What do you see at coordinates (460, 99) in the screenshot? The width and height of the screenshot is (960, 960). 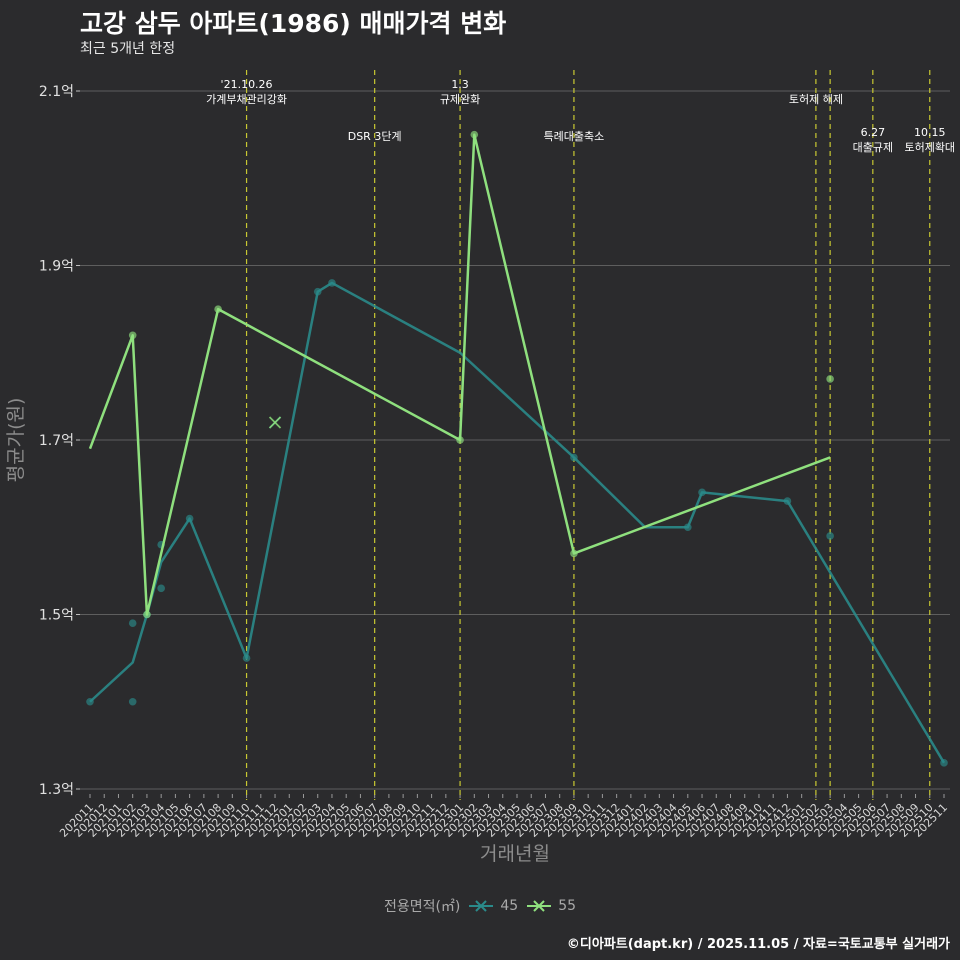 I see `event-label: 규제완화` at bounding box center [460, 99].